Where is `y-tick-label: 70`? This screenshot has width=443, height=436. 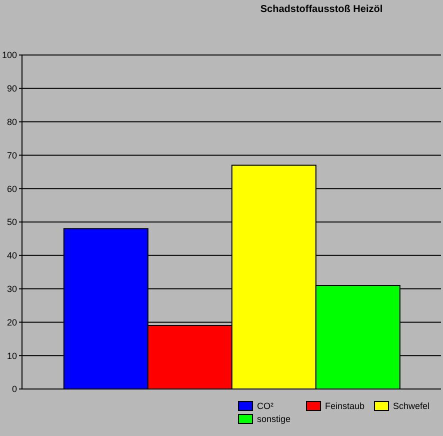 y-tick-label: 70 is located at coordinates (11, 155).